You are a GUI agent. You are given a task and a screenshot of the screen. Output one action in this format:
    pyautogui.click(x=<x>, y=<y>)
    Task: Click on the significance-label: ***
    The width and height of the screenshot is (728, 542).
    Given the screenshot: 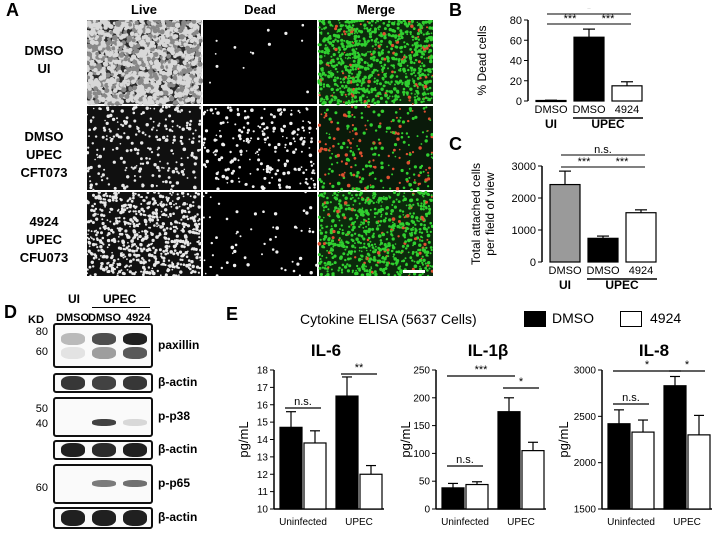 What is the action you would take?
    pyautogui.click(x=585, y=162)
    